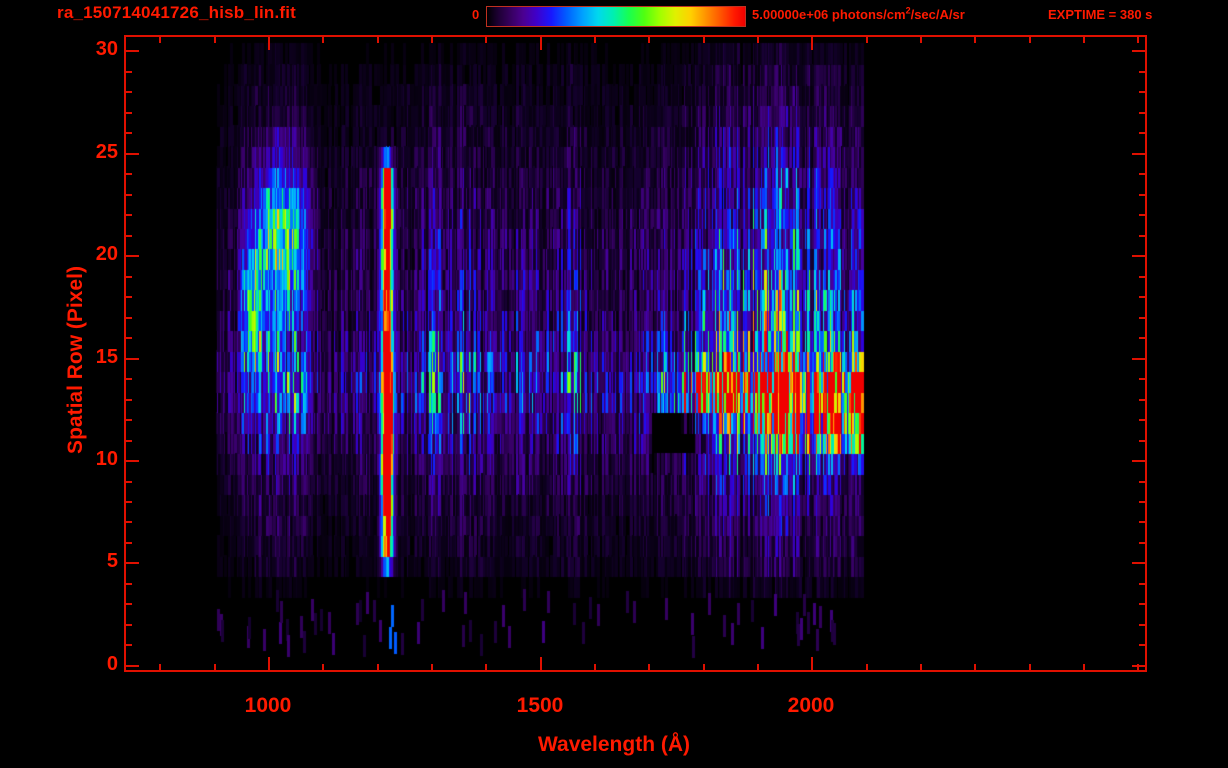 This screenshot has width=1228, height=768. Describe the element at coordinates (790, 14) in the screenshot. I see `colorbar-max-value: 5.00000e+06` at that location.